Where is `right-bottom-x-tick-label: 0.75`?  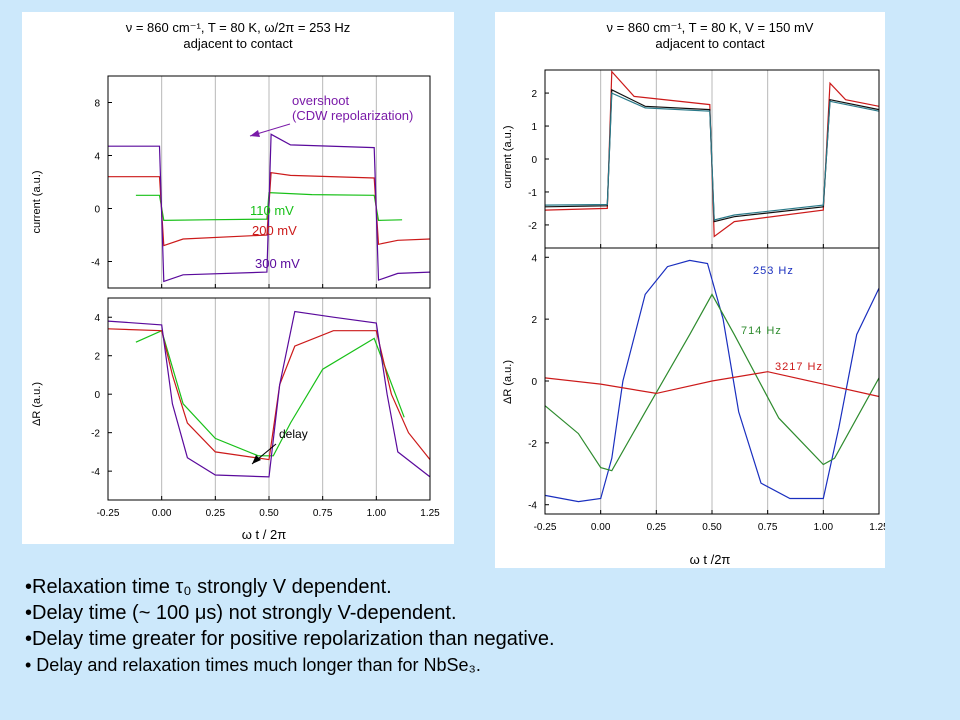
right-bottom-x-tick-label: 0.75 is located at coordinates (768, 527).